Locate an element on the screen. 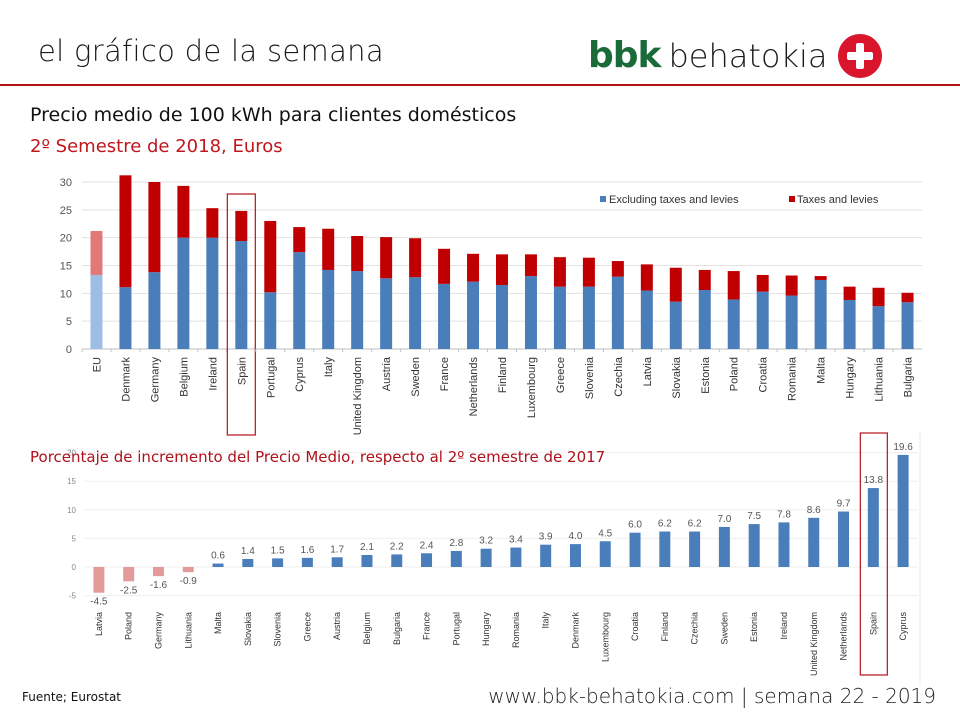 This screenshot has height=720, width=960. x-category-label: Finland is located at coordinates (503, 375).